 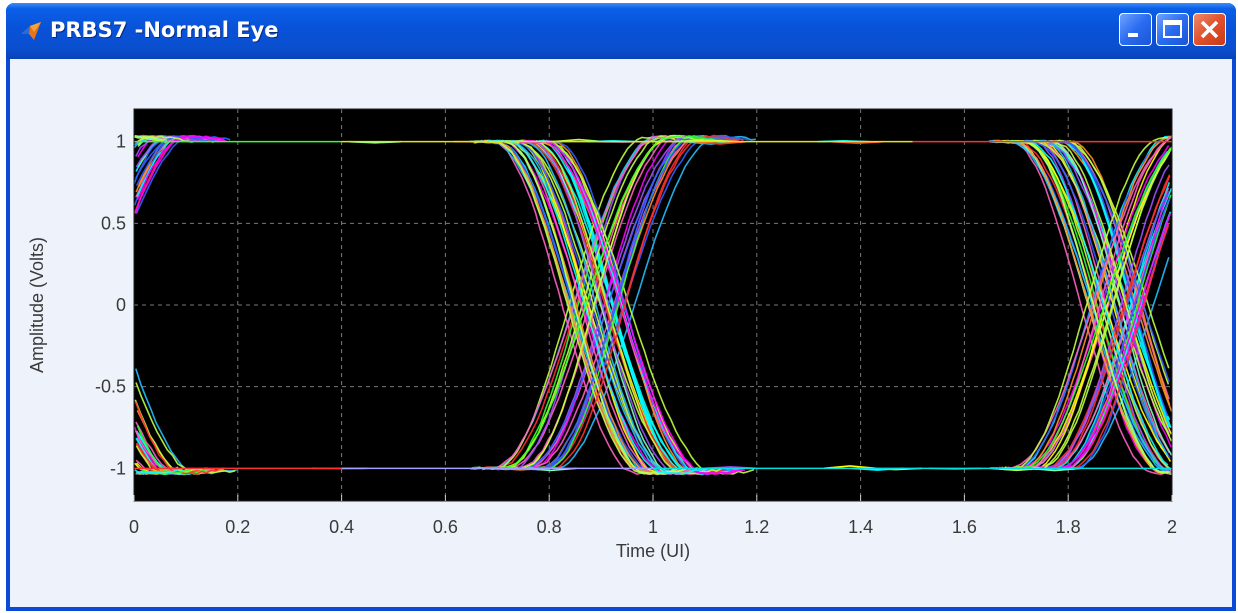 I want to click on x-tick-label: 1.2, so click(x=756, y=527).